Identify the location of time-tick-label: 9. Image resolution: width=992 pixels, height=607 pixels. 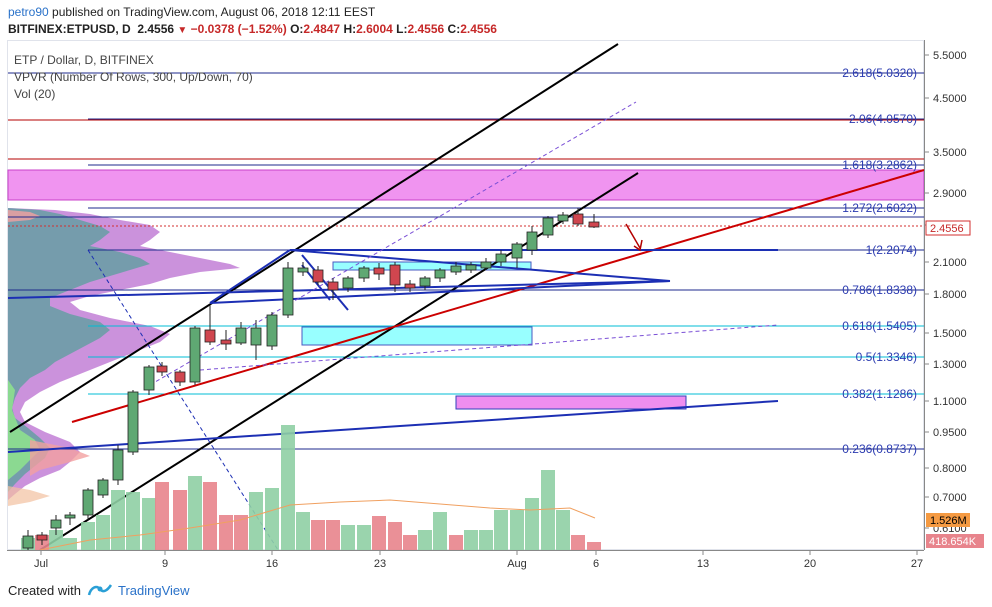
(165, 564).